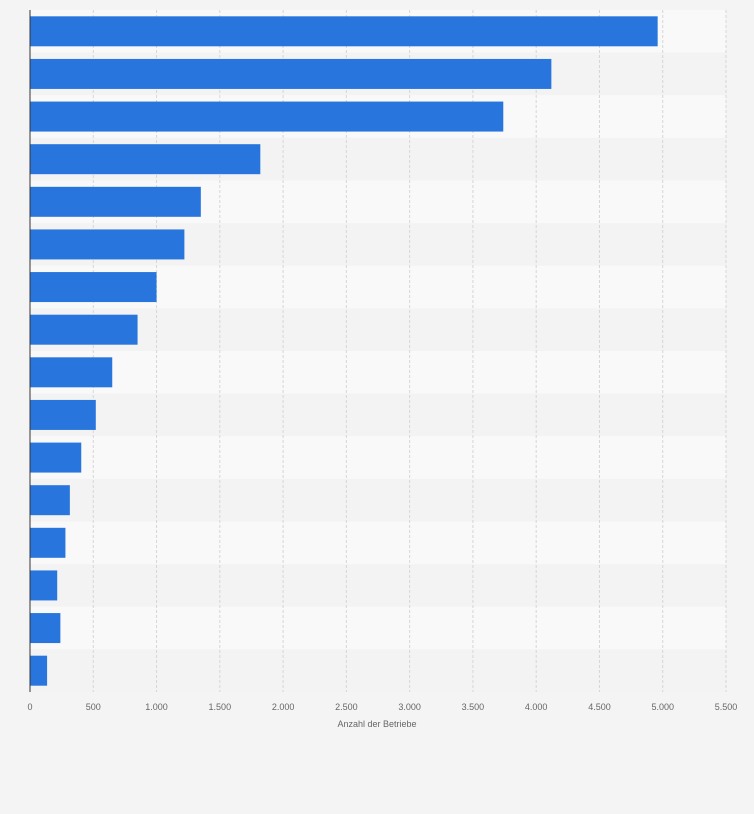  What do you see at coordinates (346, 707) in the screenshot?
I see `x-tick-label: 2.500` at bounding box center [346, 707].